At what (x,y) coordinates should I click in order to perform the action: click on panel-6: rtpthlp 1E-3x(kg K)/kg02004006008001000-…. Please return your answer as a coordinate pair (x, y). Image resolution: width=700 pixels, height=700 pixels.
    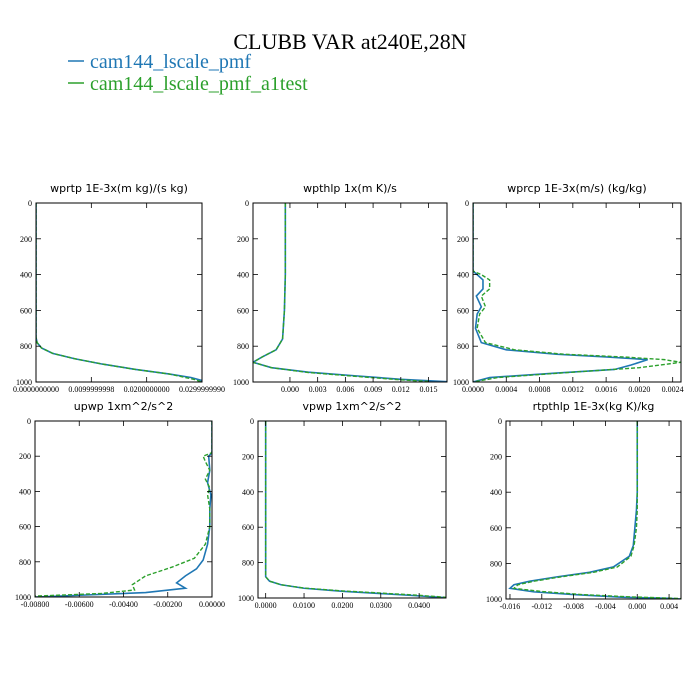
    Looking at the image, I should click on (584, 505).